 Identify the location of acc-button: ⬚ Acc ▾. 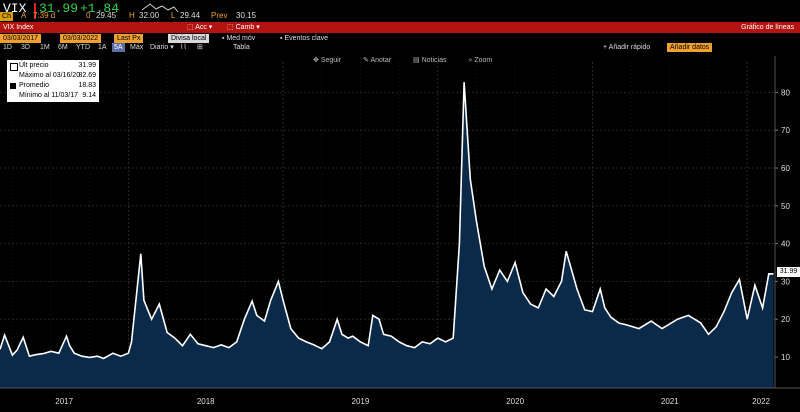
(200, 27).